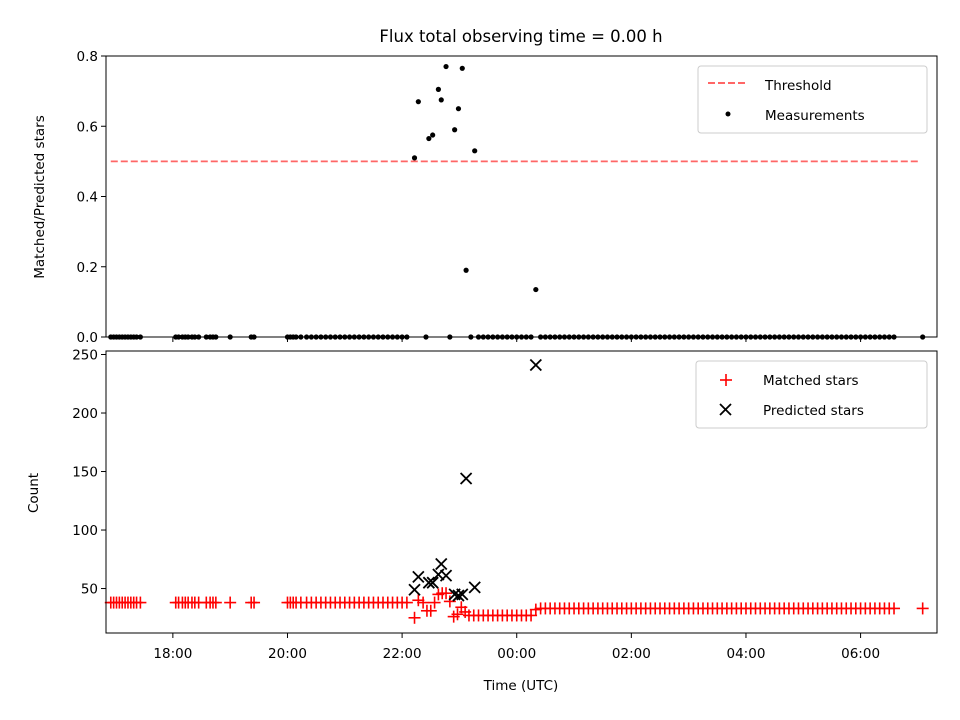 The width and height of the screenshot is (960, 720). What do you see at coordinates (860, 654) in the screenshot?
I see `xtick-label: 06:00` at bounding box center [860, 654].